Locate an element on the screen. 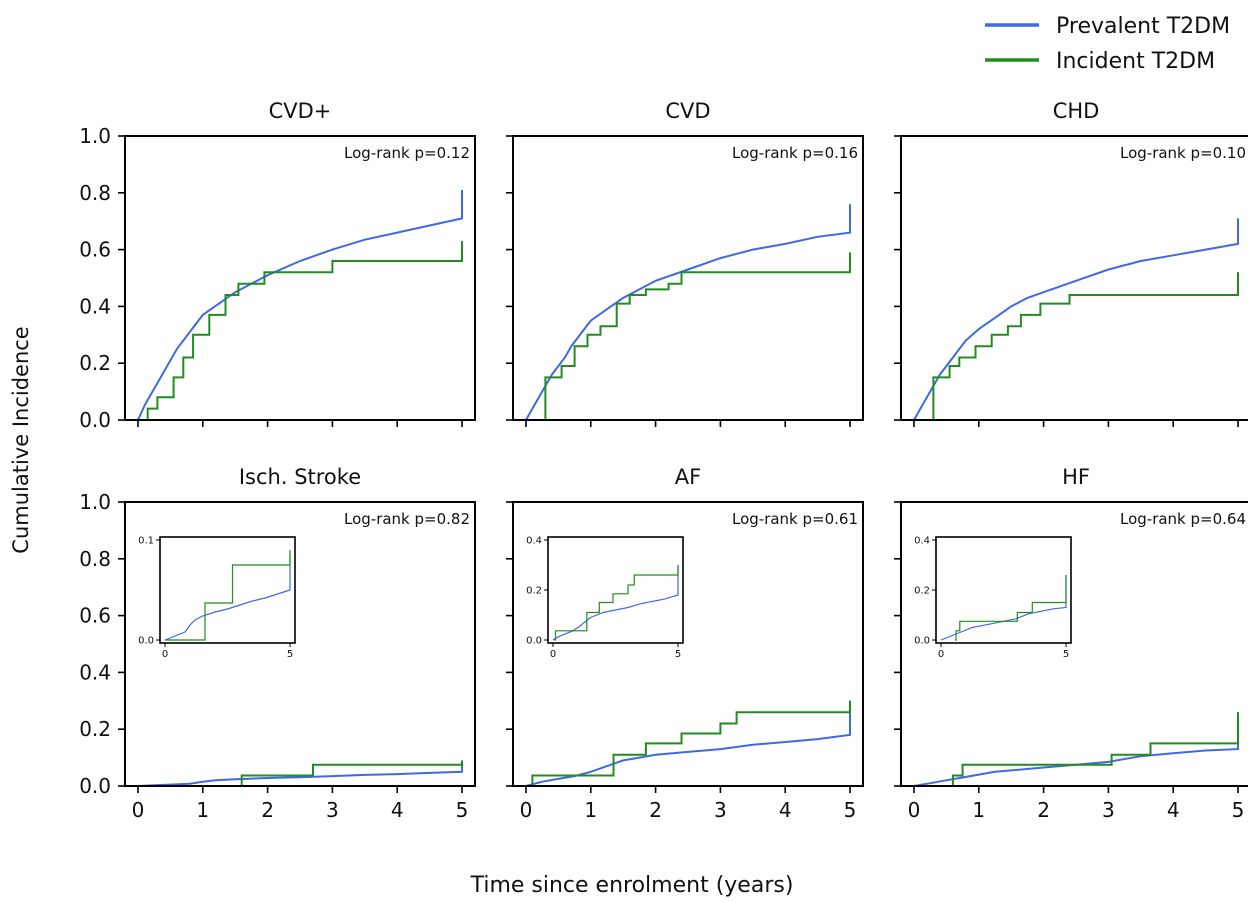 The width and height of the screenshot is (1248, 902). inset-y-tick-label: 0.1 is located at coordinates (146, 541).